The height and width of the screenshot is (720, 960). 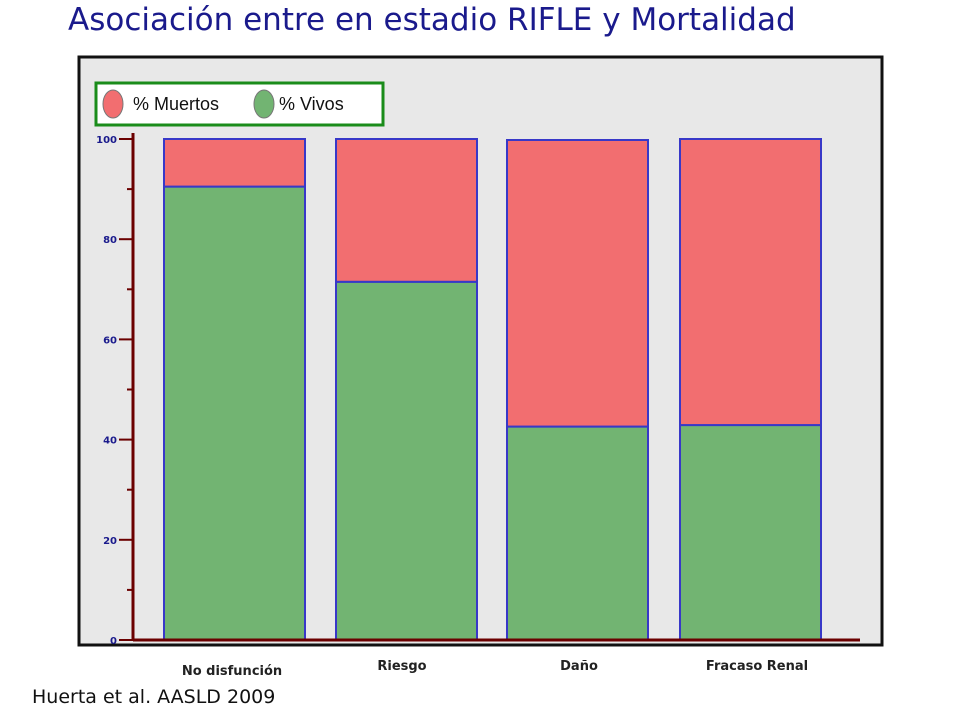 I want to click on y-tick-label-20: 20, so click(x=110, y=541).